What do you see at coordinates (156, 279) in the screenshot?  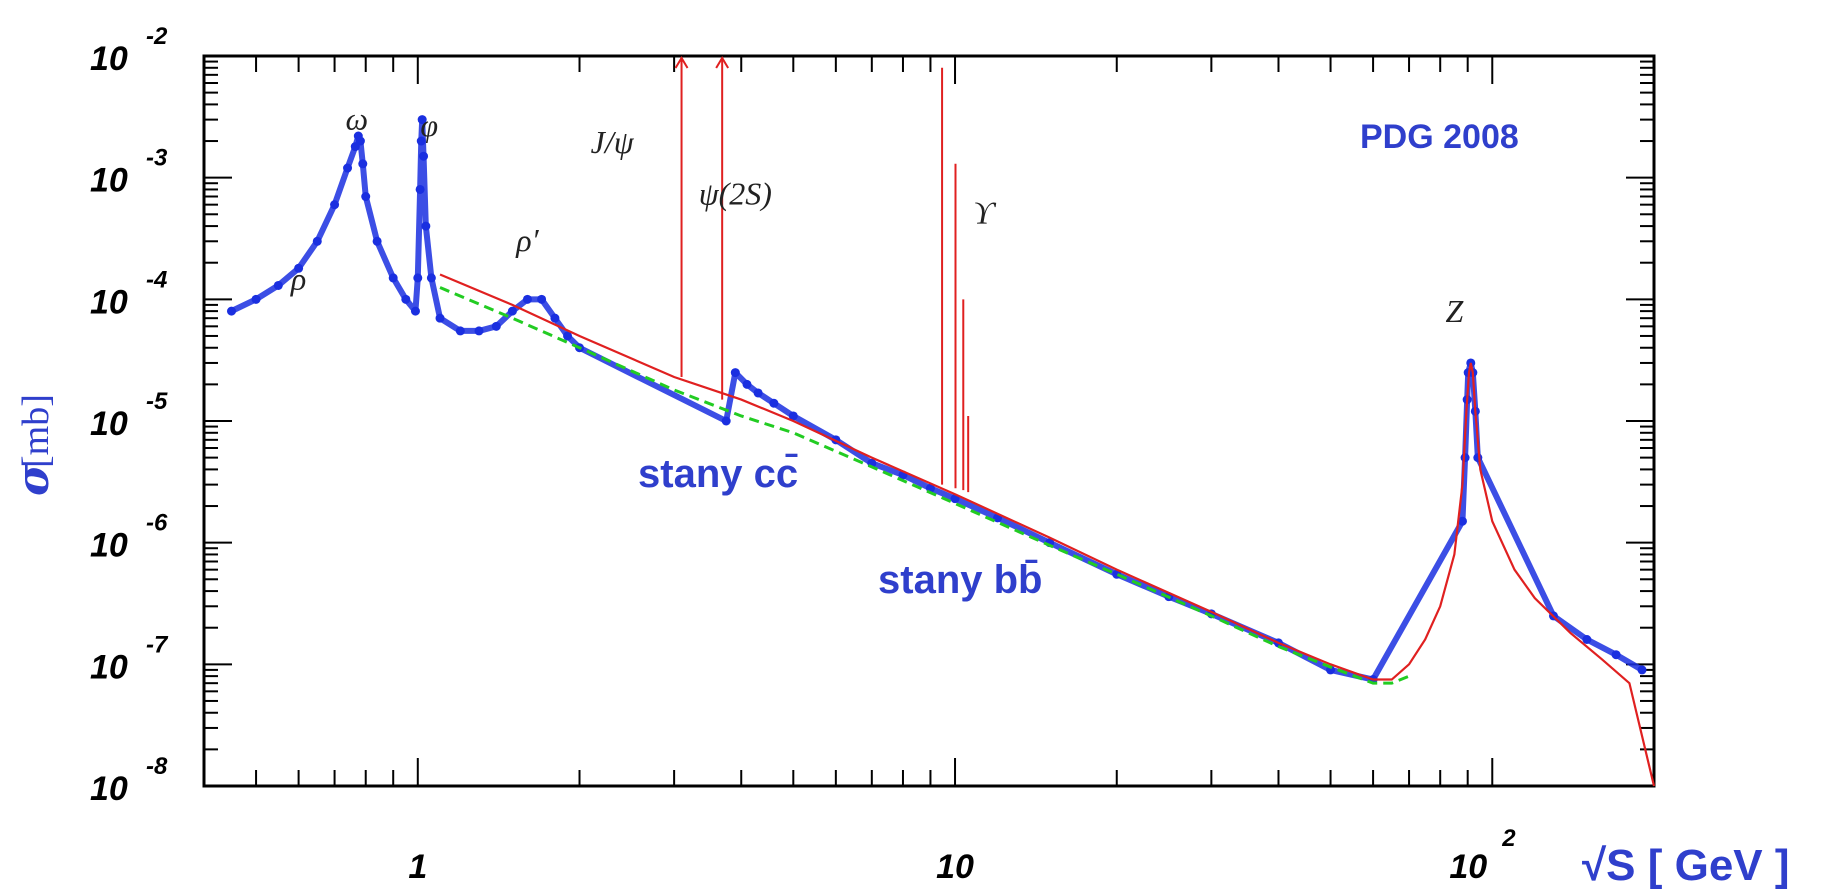 I see `y-tick-exponent: -4` at bounding box center [156, 279].